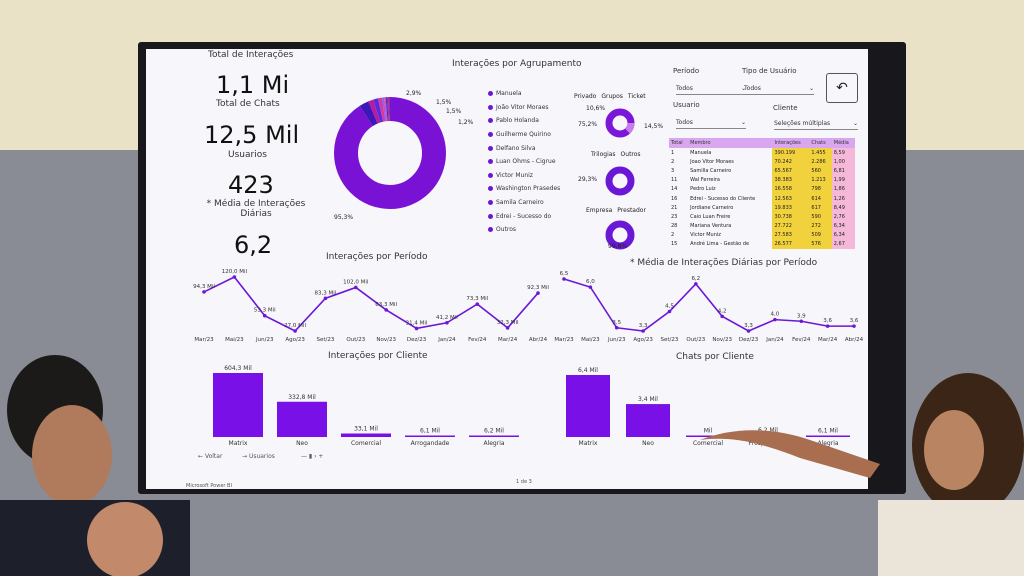  What do you see at coordinates (477, 340) in the screenshot?
I see `x-tick-label: Fev/24` at bounding box center [477, 340].